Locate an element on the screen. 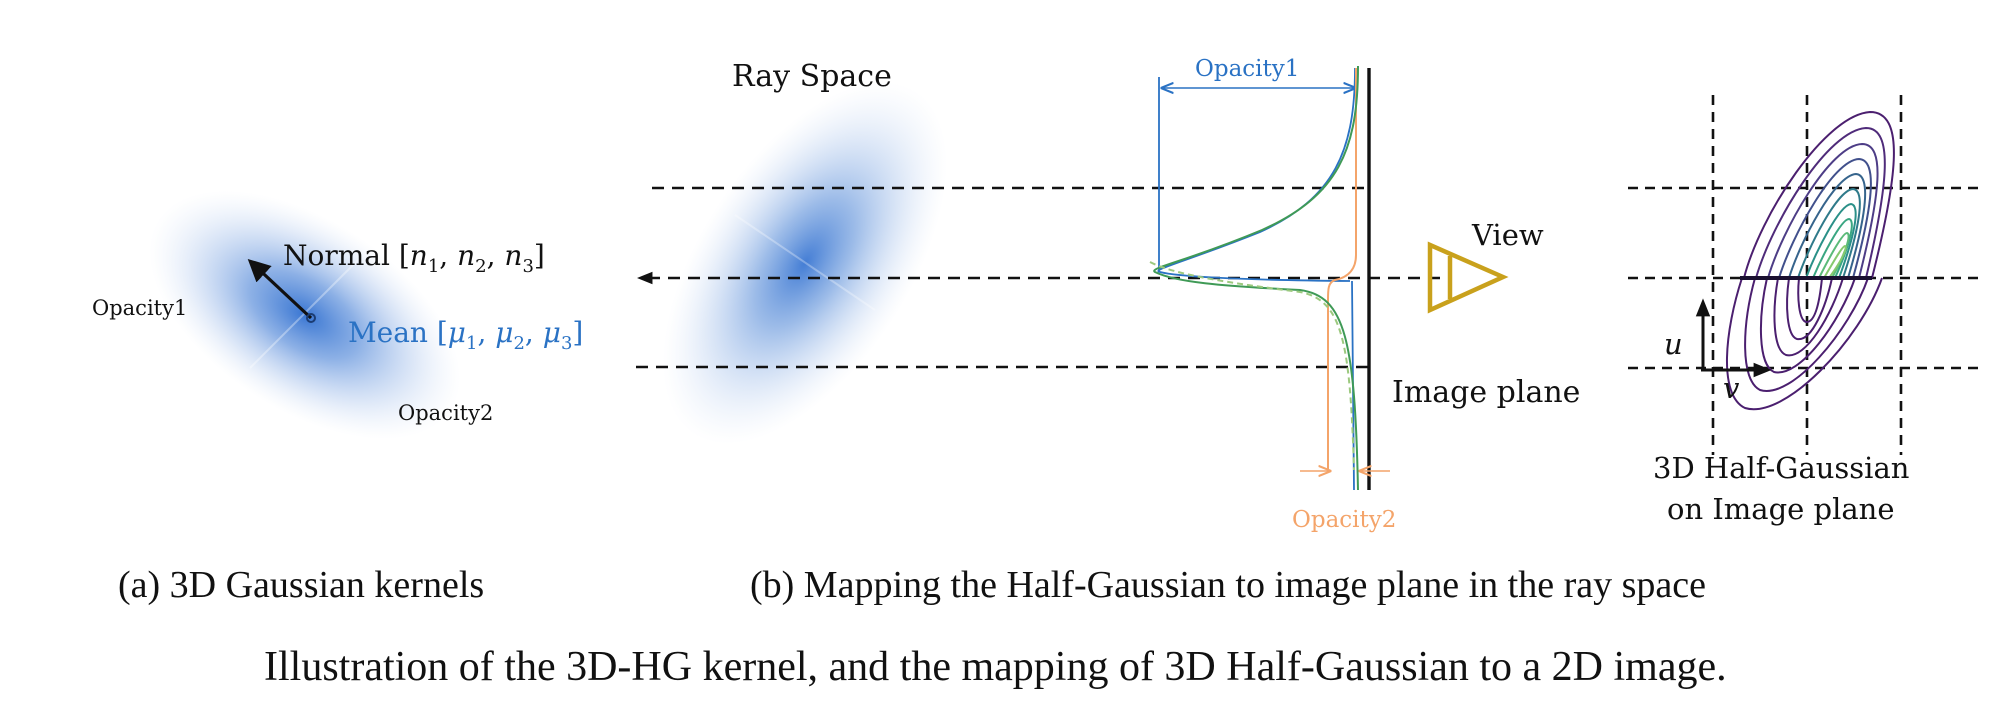  opacity2-label-b: Opacity2 is located at coordinates (1344, 520).